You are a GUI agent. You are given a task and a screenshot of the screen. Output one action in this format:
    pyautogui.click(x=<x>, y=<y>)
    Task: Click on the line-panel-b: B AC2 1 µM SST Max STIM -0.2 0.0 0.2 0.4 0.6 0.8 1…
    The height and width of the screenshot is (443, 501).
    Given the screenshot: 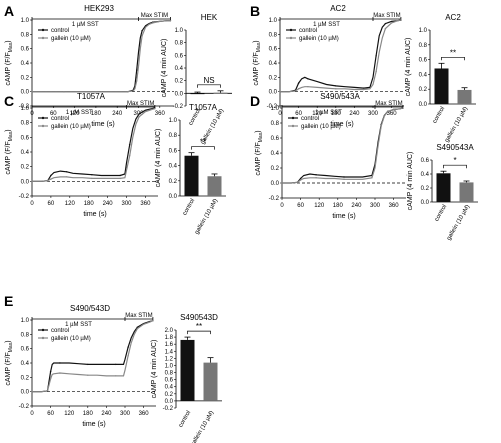 What is the action you would take?
    pyautogui.click(x=327, y=65)
    